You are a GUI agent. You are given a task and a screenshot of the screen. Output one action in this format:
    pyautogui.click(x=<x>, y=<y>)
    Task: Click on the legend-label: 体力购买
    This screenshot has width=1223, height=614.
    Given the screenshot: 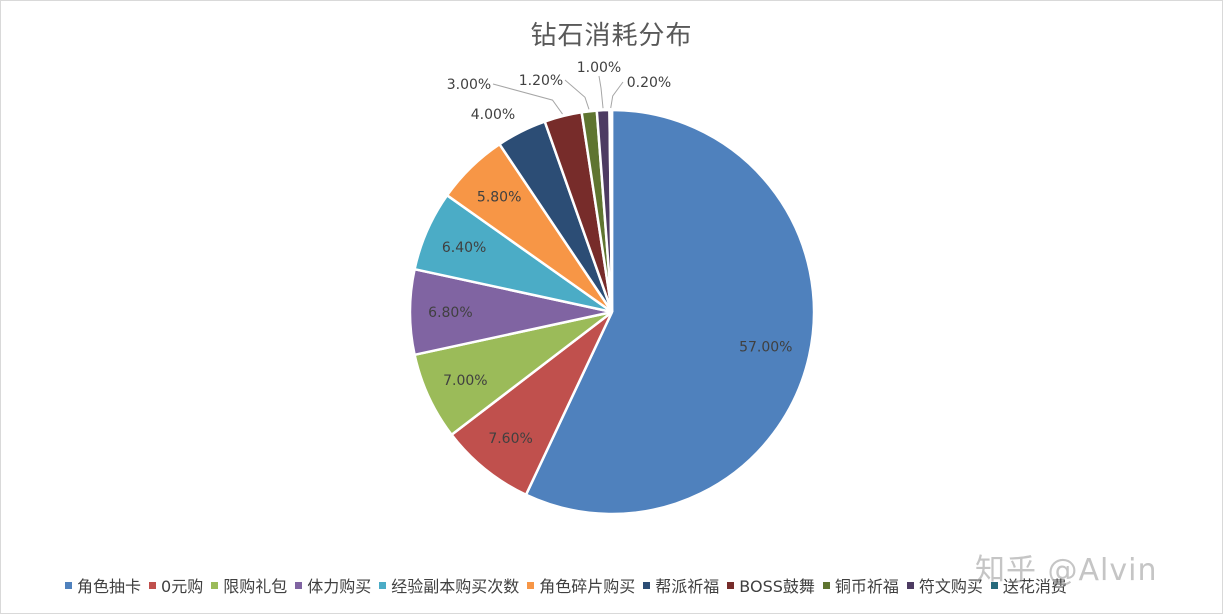 What is the action you would take?
    pyautogui.click(x=339, y=586)
    